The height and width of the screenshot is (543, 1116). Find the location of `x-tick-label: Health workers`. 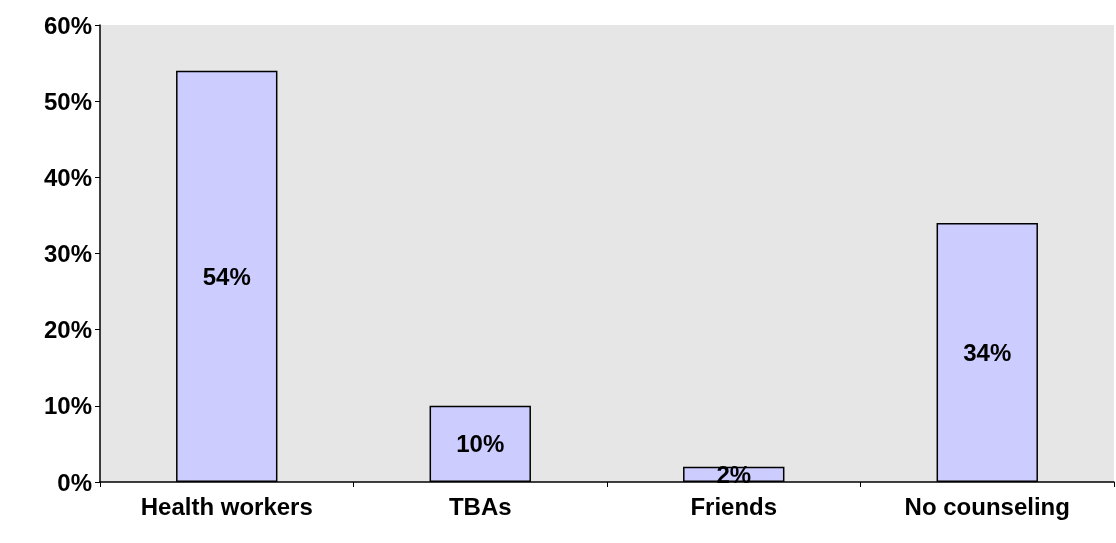

x-tick-label: Health workers is located at coordinates (226, 506).